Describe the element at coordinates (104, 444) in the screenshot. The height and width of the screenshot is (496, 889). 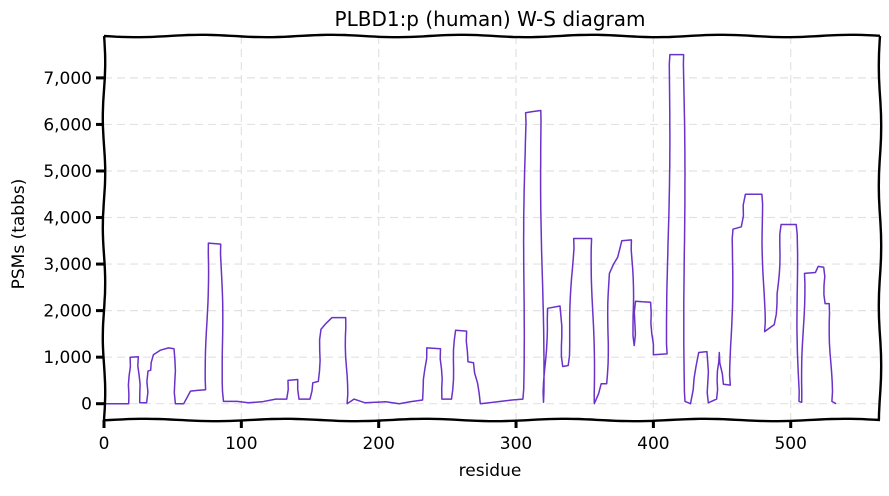
I see `x-tick-label: 0` at that location.